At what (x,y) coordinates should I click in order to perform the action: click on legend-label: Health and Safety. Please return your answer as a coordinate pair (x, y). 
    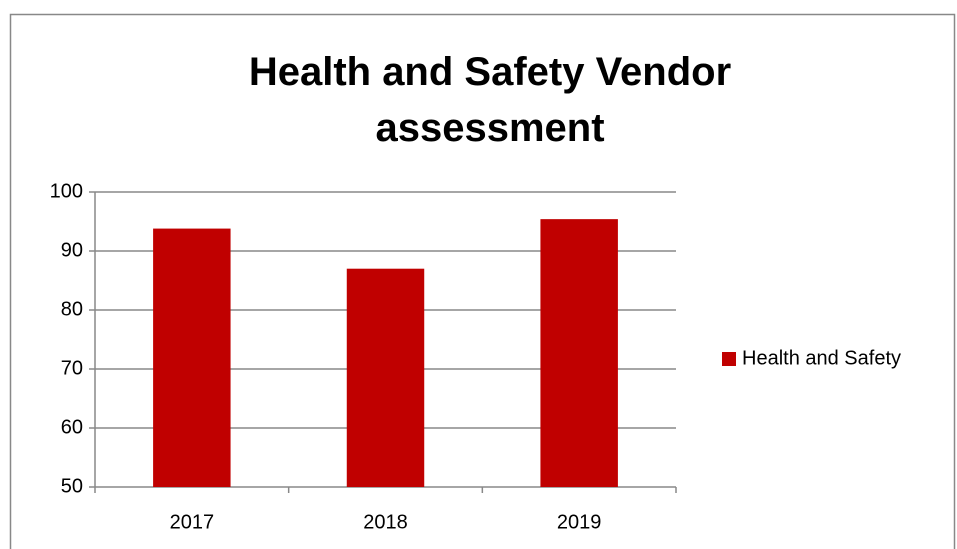
    Looking at the image, I should click on (821, 358).